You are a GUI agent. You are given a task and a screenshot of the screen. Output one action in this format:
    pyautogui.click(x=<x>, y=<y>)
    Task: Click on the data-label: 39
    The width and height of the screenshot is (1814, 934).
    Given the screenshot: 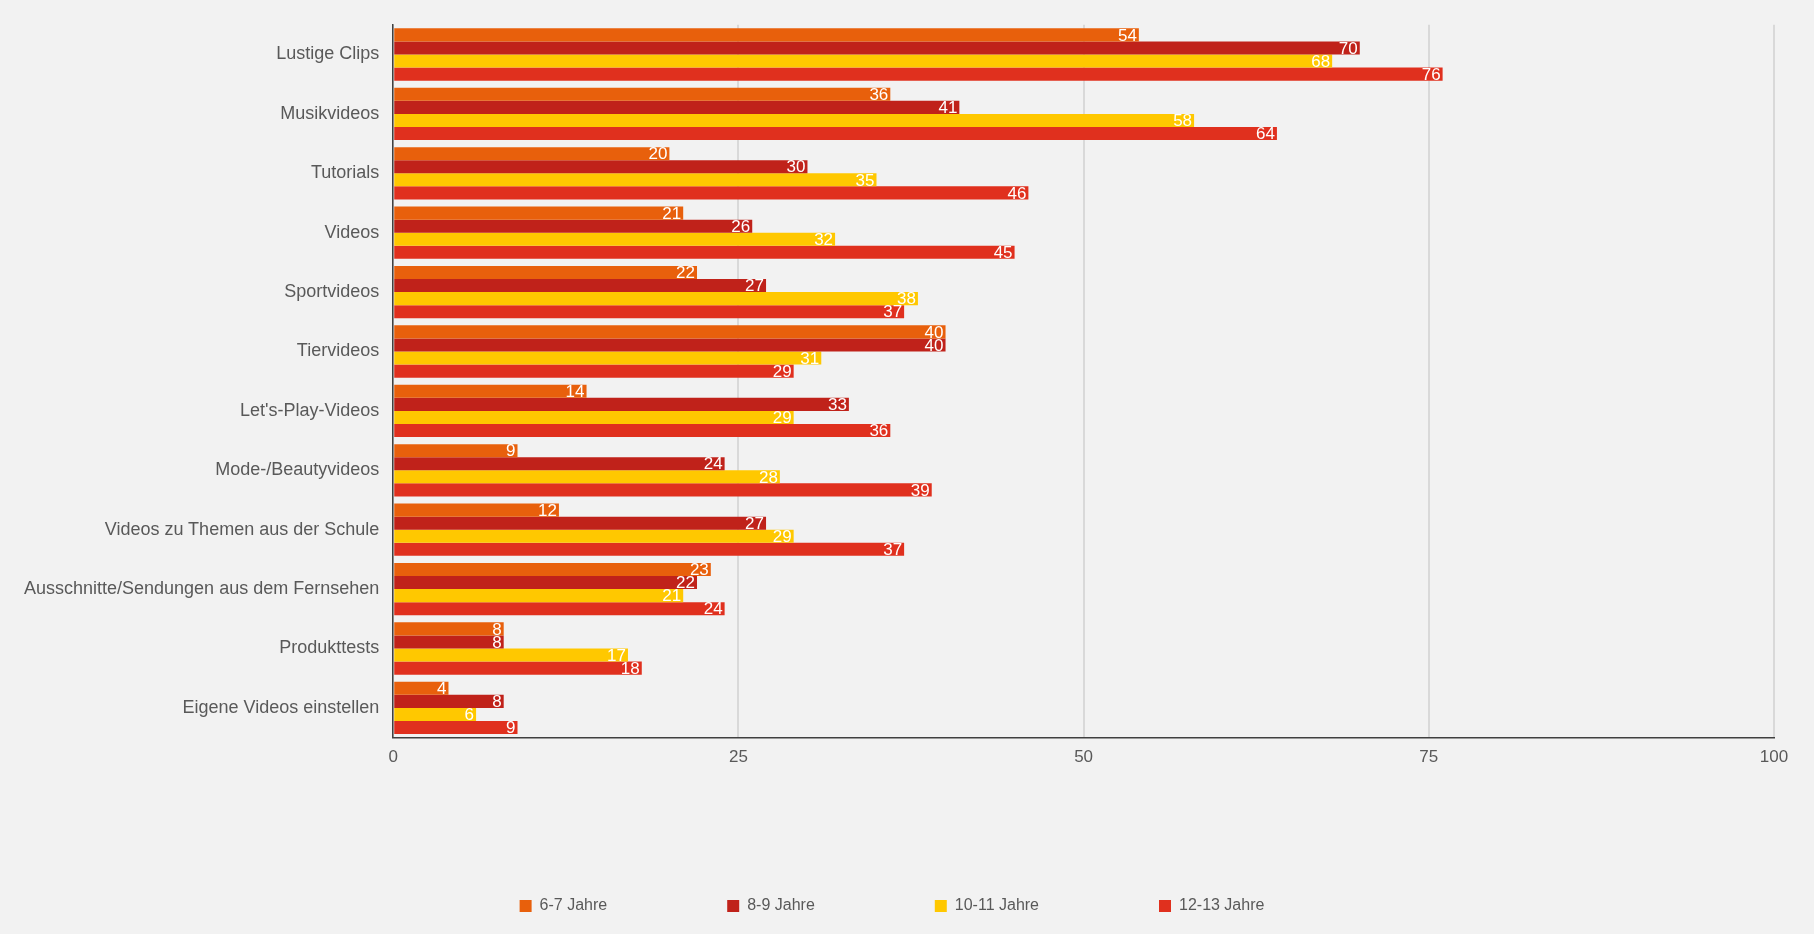 What is the action you would take?
    pyautogui.click(x=920, y=490)
    